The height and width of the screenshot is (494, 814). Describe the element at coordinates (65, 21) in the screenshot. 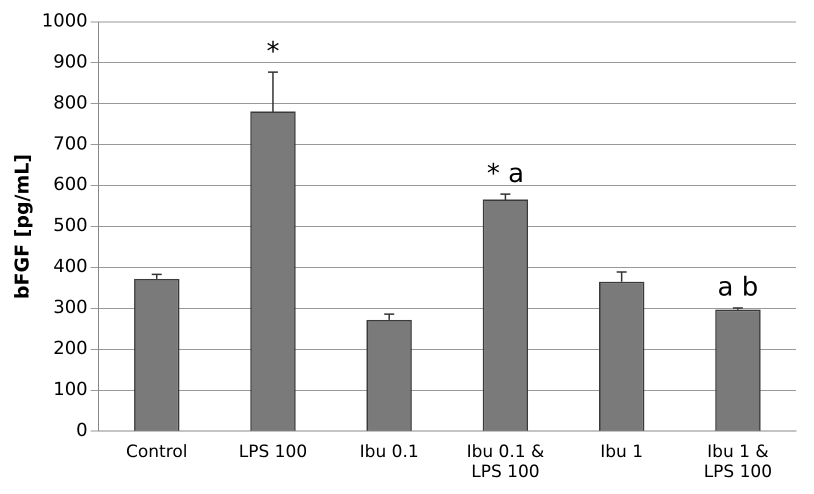

I see `y-tick-label: 1000` at that location.